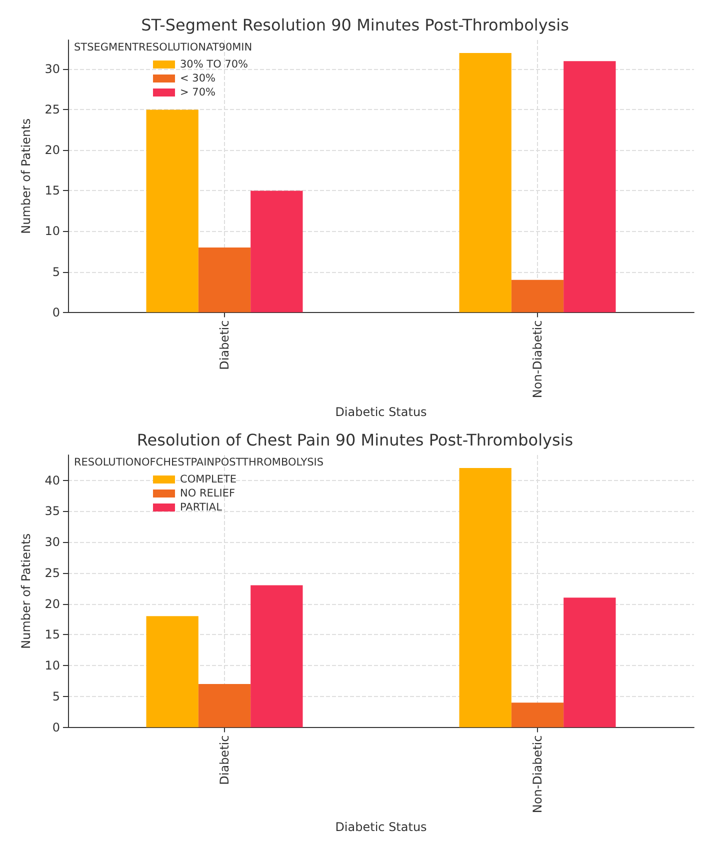 The image size is (710, 854). What do you see at coordinates (355, 440) in the screenshot?
I see `chart-title: Resolution of Chest Pain 90 Minutes Post-Thrombolysis` at bounding box center [355, 440].